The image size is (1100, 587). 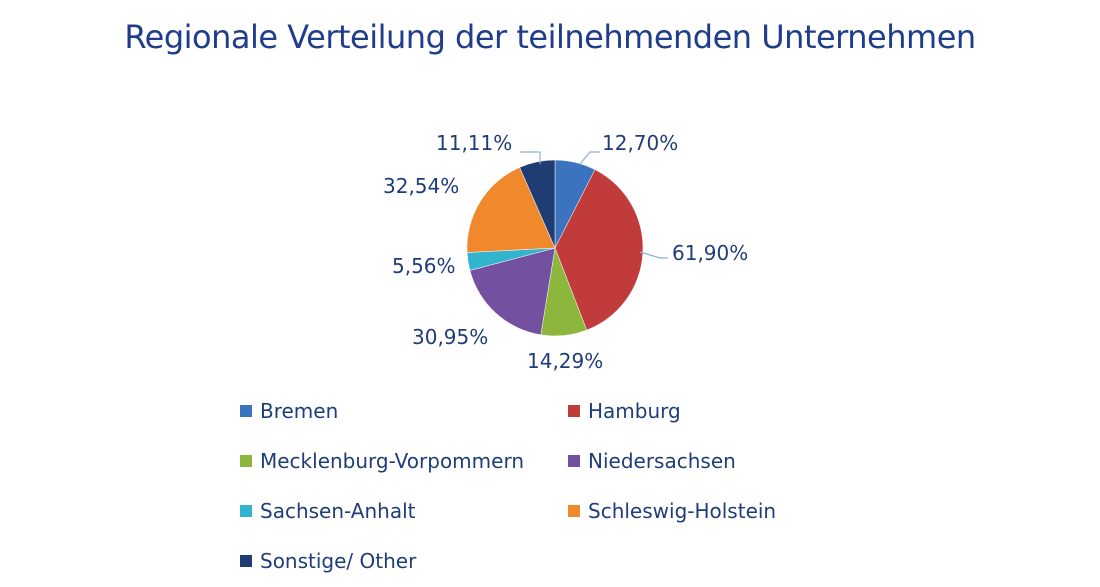 What do you see at coordinates (512, 291) in the screenshot?
I see `pie-slice-niedersachsen` at bounding box center [512, 291].